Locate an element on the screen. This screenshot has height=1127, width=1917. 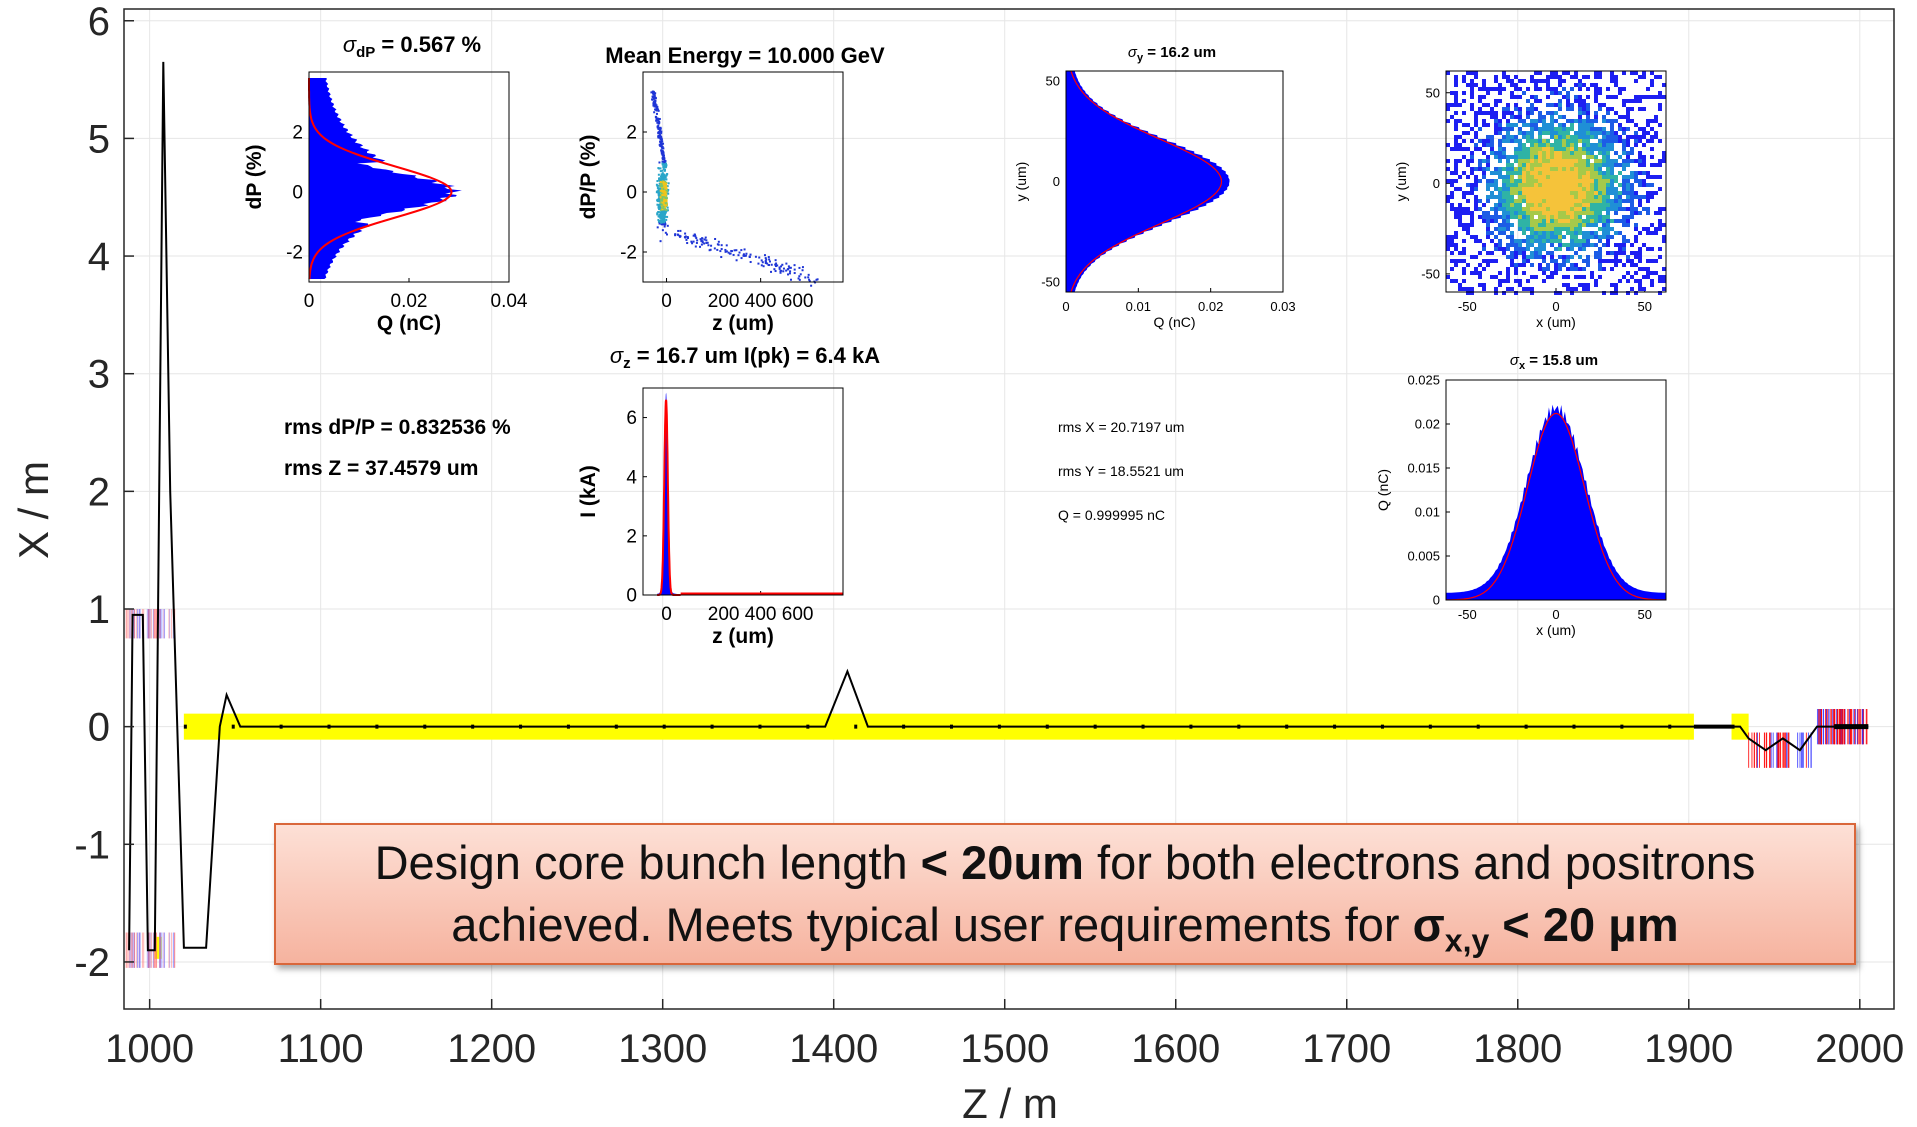
inset-dp-title: σdP = 0.567 % is located at coordinates (412, 46).